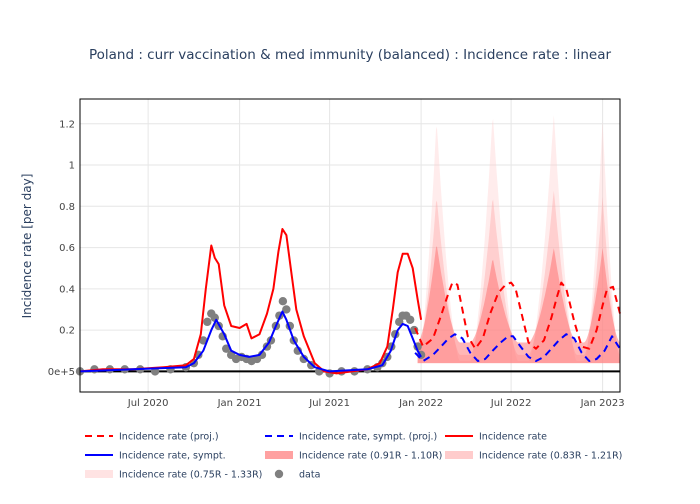 This screenshot has width=700, height=504. What do you see at coordinates (550, 456) in the screenshot?
I see `legend-label: Incidence rate (0.83R - 1.21R)` at bounding box center [550, 456].